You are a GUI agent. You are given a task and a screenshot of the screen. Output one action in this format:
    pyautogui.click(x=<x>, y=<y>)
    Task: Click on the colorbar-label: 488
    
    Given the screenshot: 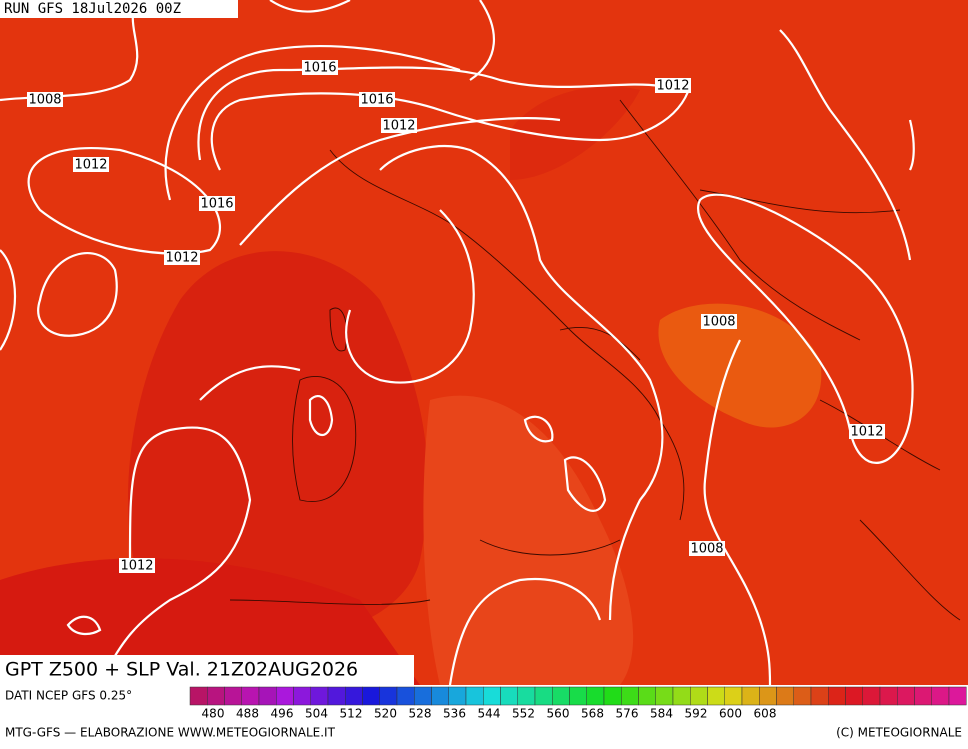 What is the action you would take?
    pyautogui.click(x=247, y=714)
    